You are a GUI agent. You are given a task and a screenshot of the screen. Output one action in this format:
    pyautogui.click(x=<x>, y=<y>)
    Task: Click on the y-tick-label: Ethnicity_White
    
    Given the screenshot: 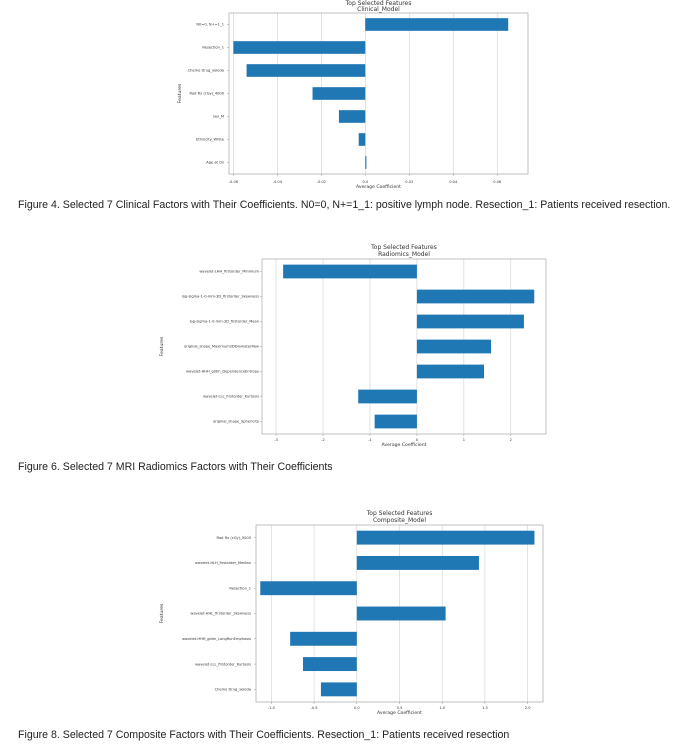 What is the action you would take?
    pyautogui.click(x=210, y=140)
    